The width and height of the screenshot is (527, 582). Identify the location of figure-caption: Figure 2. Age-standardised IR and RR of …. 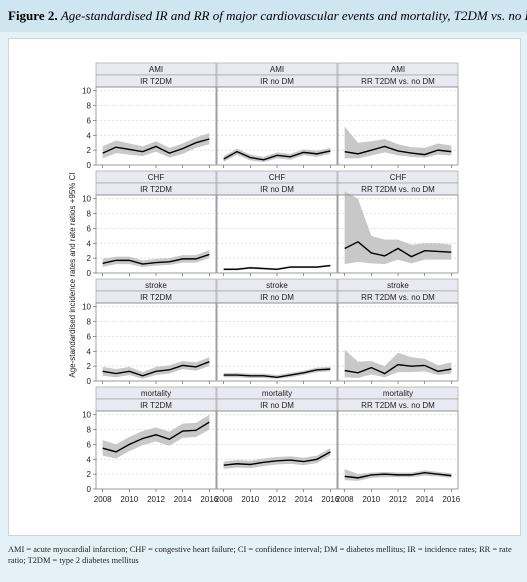
(263, 16).